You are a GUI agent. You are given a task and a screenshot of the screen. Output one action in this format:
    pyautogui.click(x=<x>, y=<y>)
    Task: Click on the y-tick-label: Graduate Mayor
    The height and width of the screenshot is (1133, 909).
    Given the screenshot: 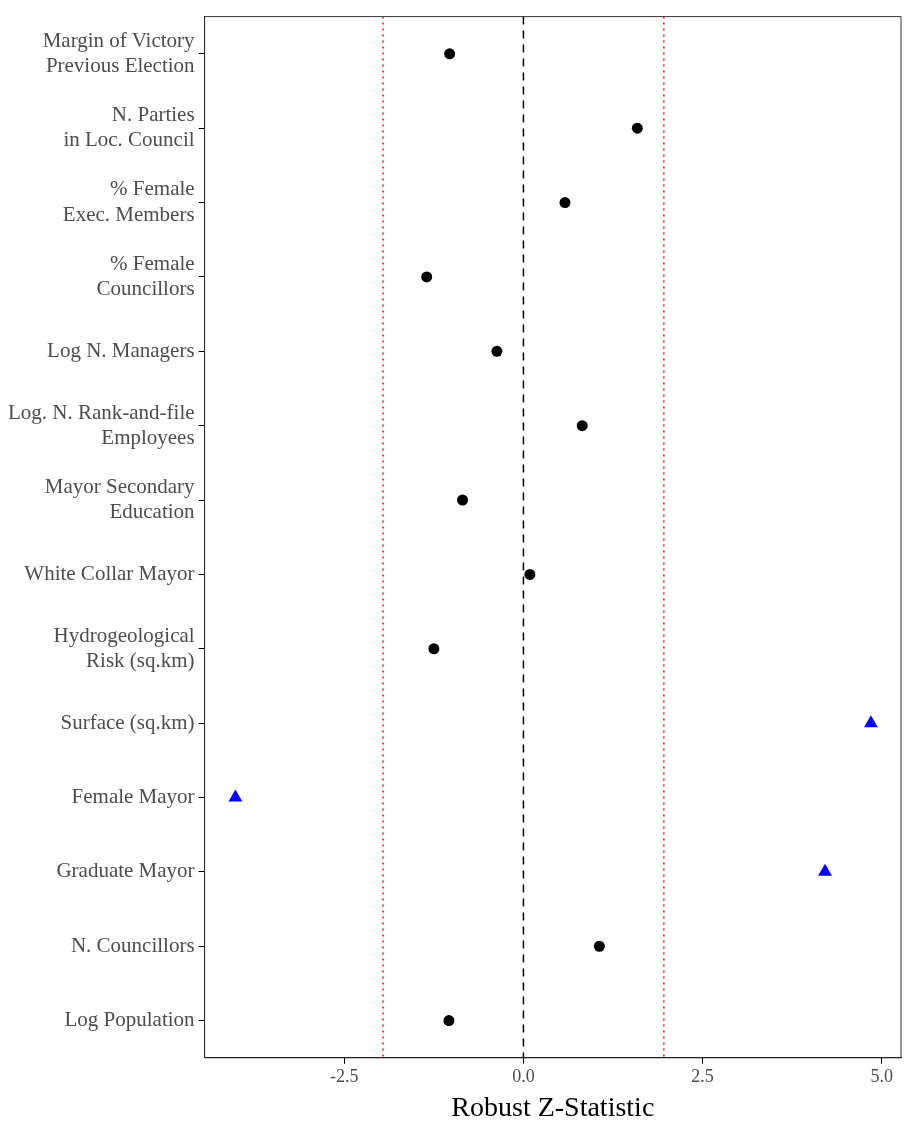 What is the action you would take?
    pyautogui.click(x=125, y=870)
    